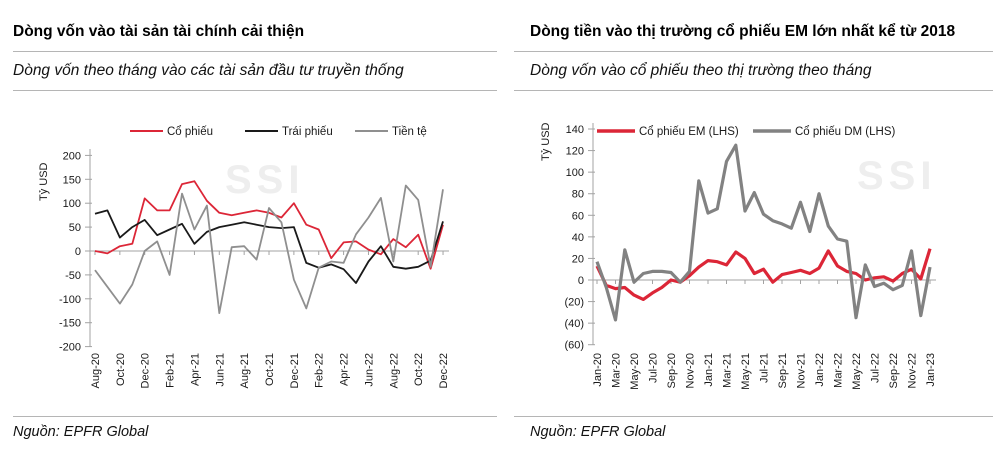 The height and width of the screenshot is (457, 993). Describe the element at coordinates (728, 370) in the screenshot. I see `x-tick-label: Mar-21` at that location.